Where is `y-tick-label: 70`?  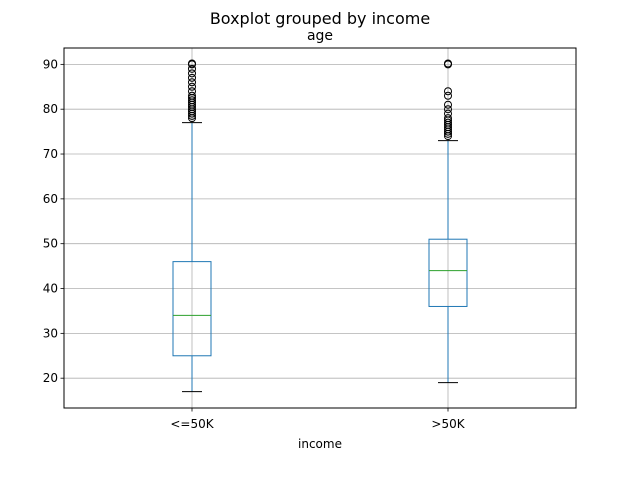 y-tick-label: 70 is located at coordinates (50, 154).